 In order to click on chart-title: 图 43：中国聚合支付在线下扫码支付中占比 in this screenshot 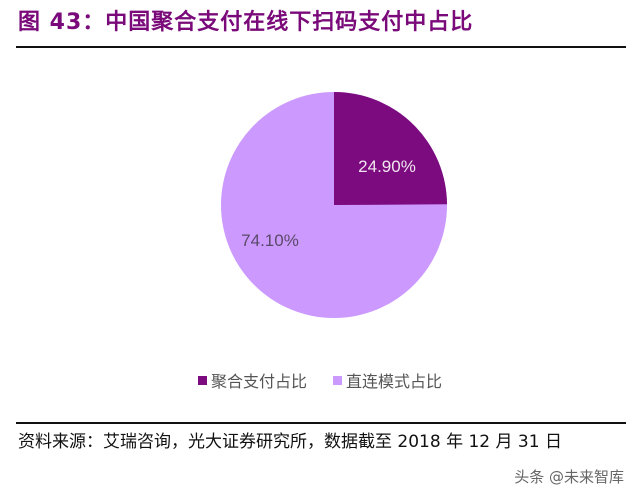, I will do `click(246, 22)`.